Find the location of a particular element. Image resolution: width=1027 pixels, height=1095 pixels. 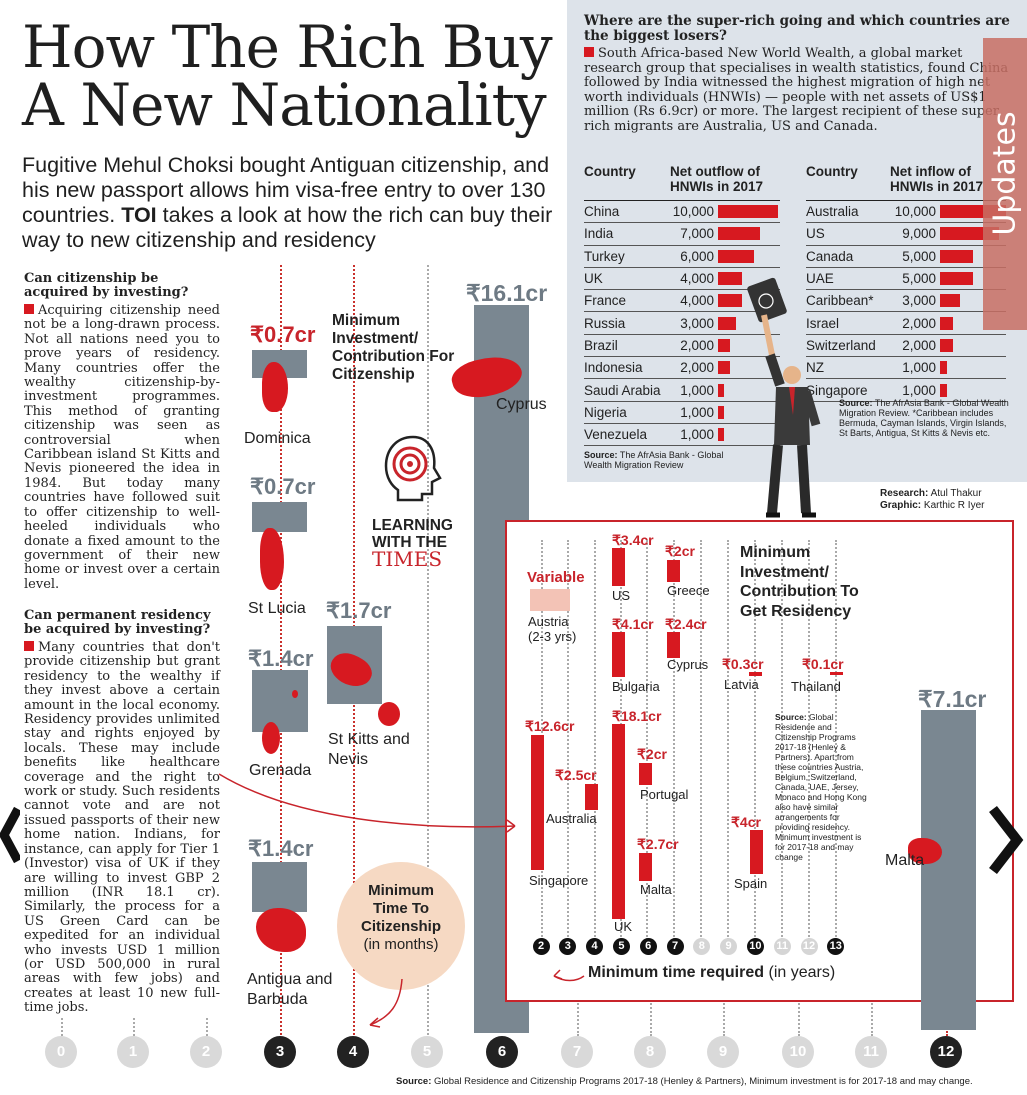

research-label: Research: is located at coordinates (904, 493).